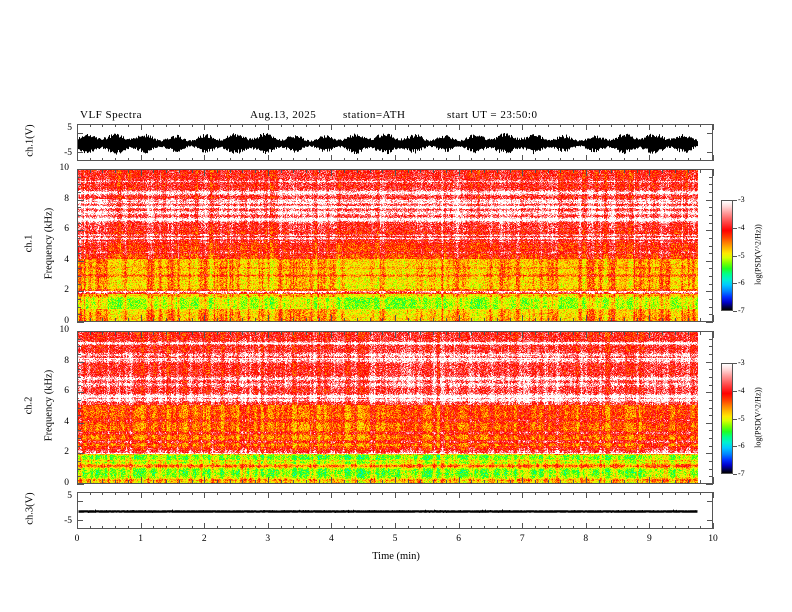  Describe the element at coordinates (64, 330) in the screenshot. I see `ytick-label-2-5: 10` at that location.